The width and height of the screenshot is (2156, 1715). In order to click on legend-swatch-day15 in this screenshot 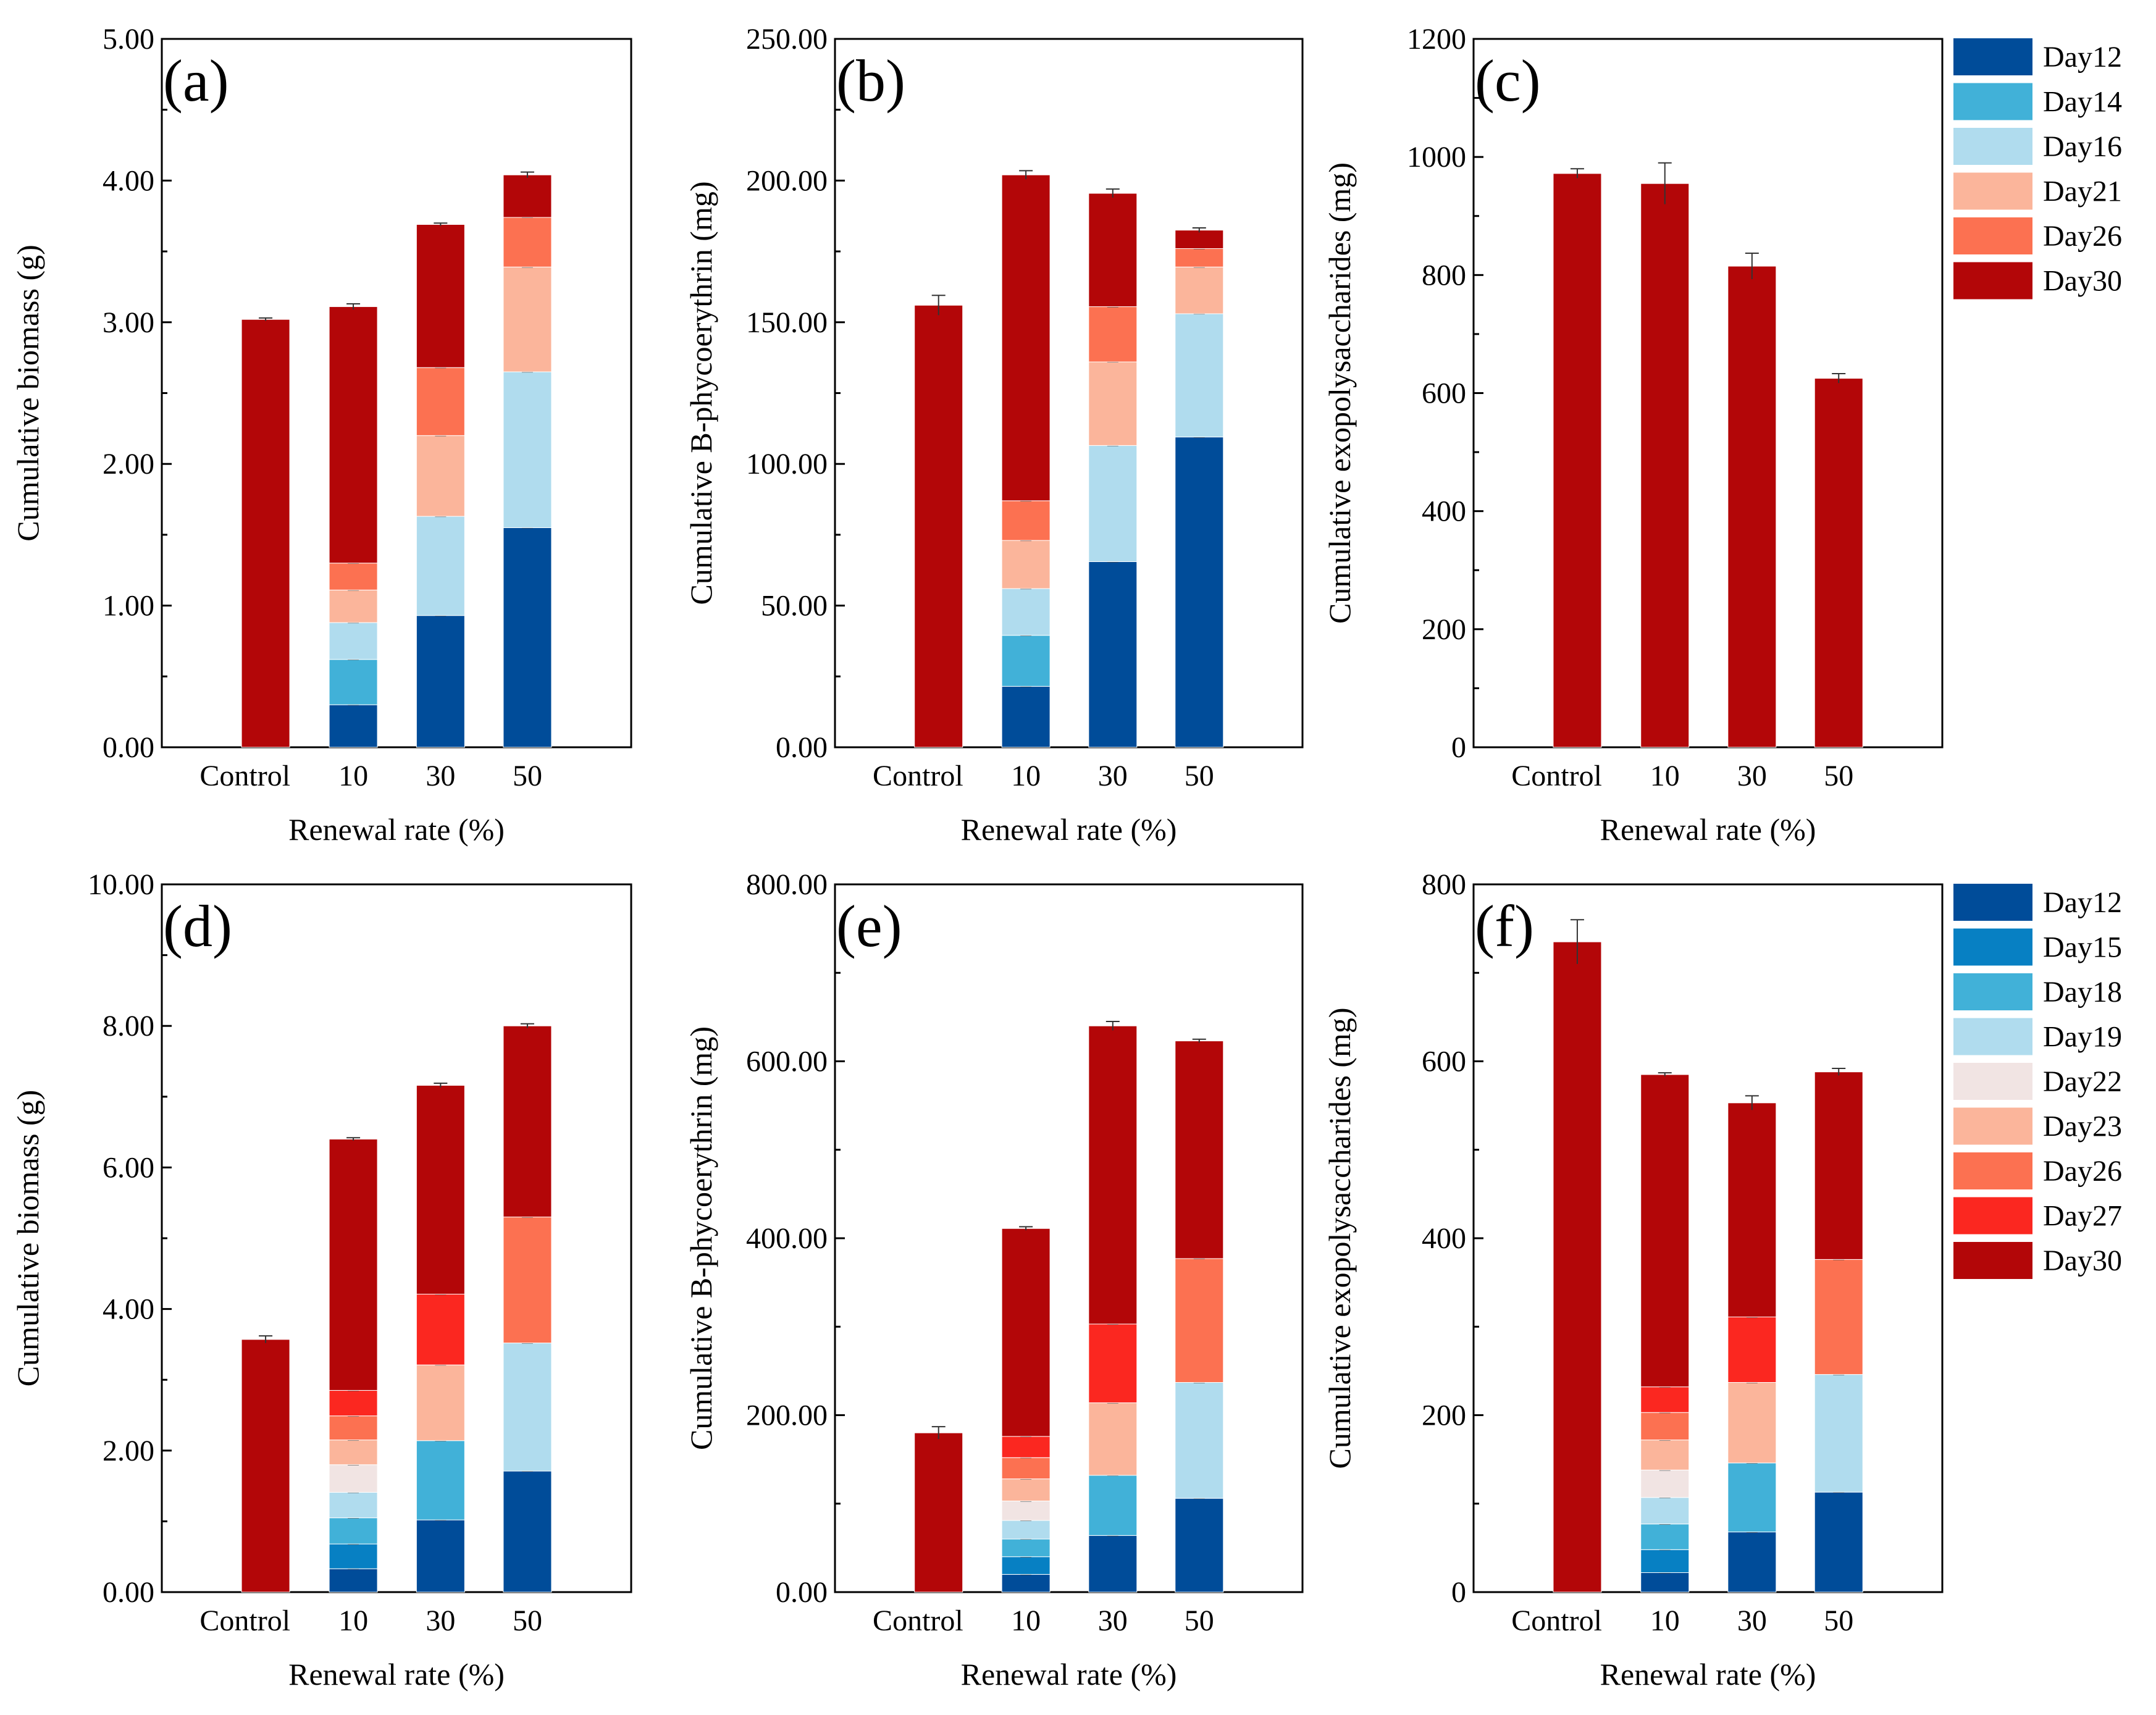, I will do `click(1993, 947)`.